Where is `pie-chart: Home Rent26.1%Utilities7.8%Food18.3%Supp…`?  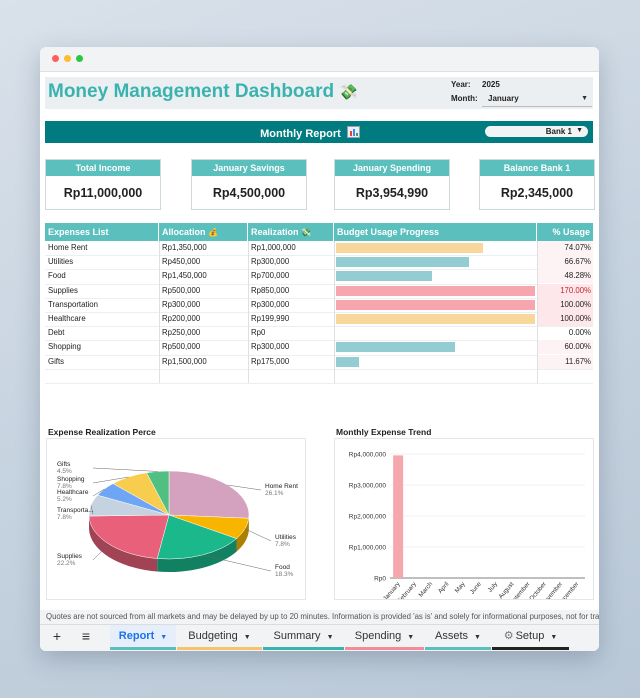 pie-chart: Home Rent26.1%Utilities7.8%Food18.3%Supp… is located at coordinates (177, 519).